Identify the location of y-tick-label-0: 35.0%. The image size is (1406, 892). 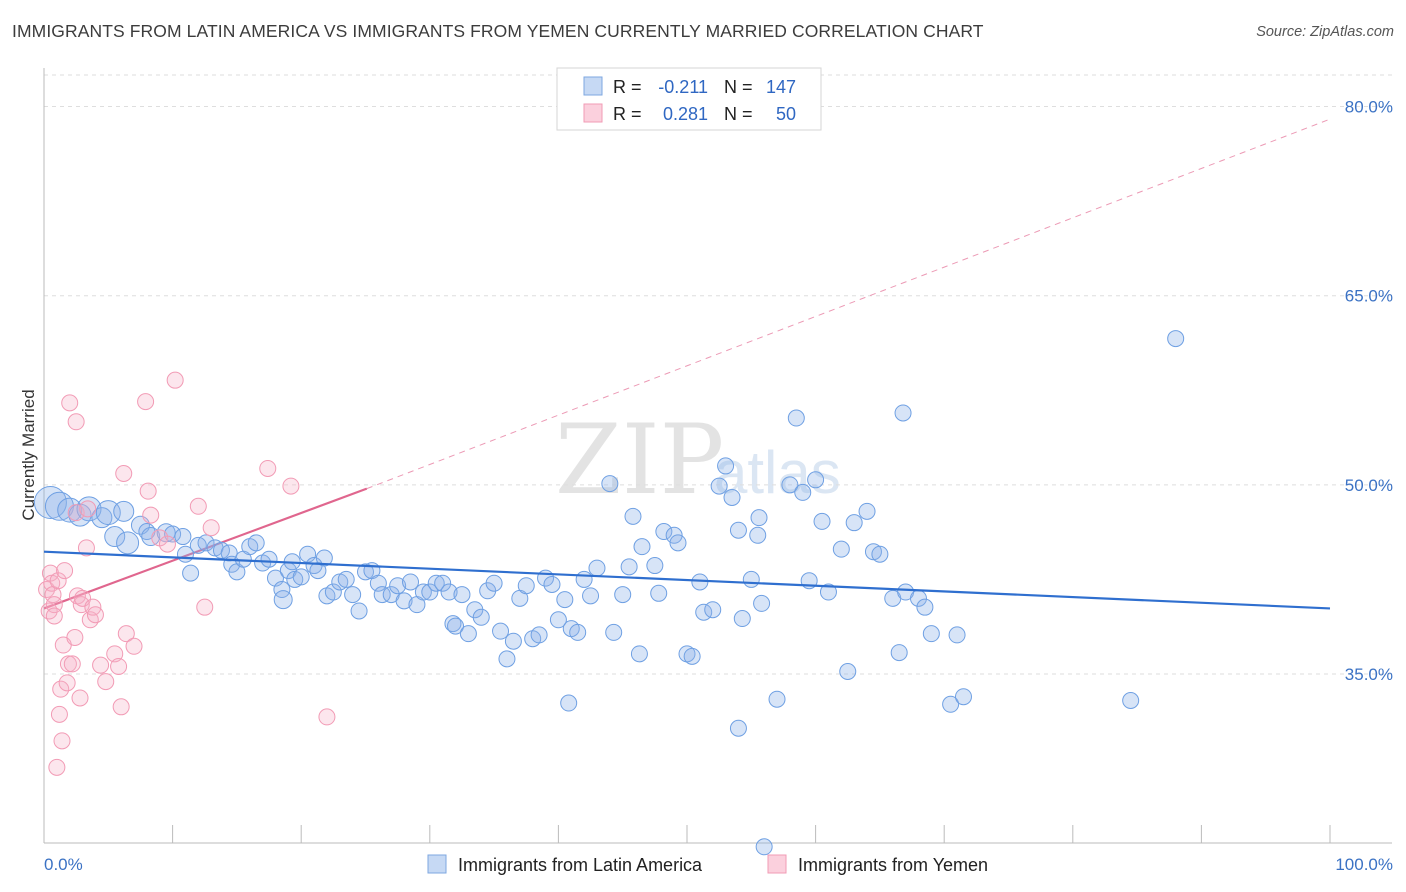
(1369, 674).